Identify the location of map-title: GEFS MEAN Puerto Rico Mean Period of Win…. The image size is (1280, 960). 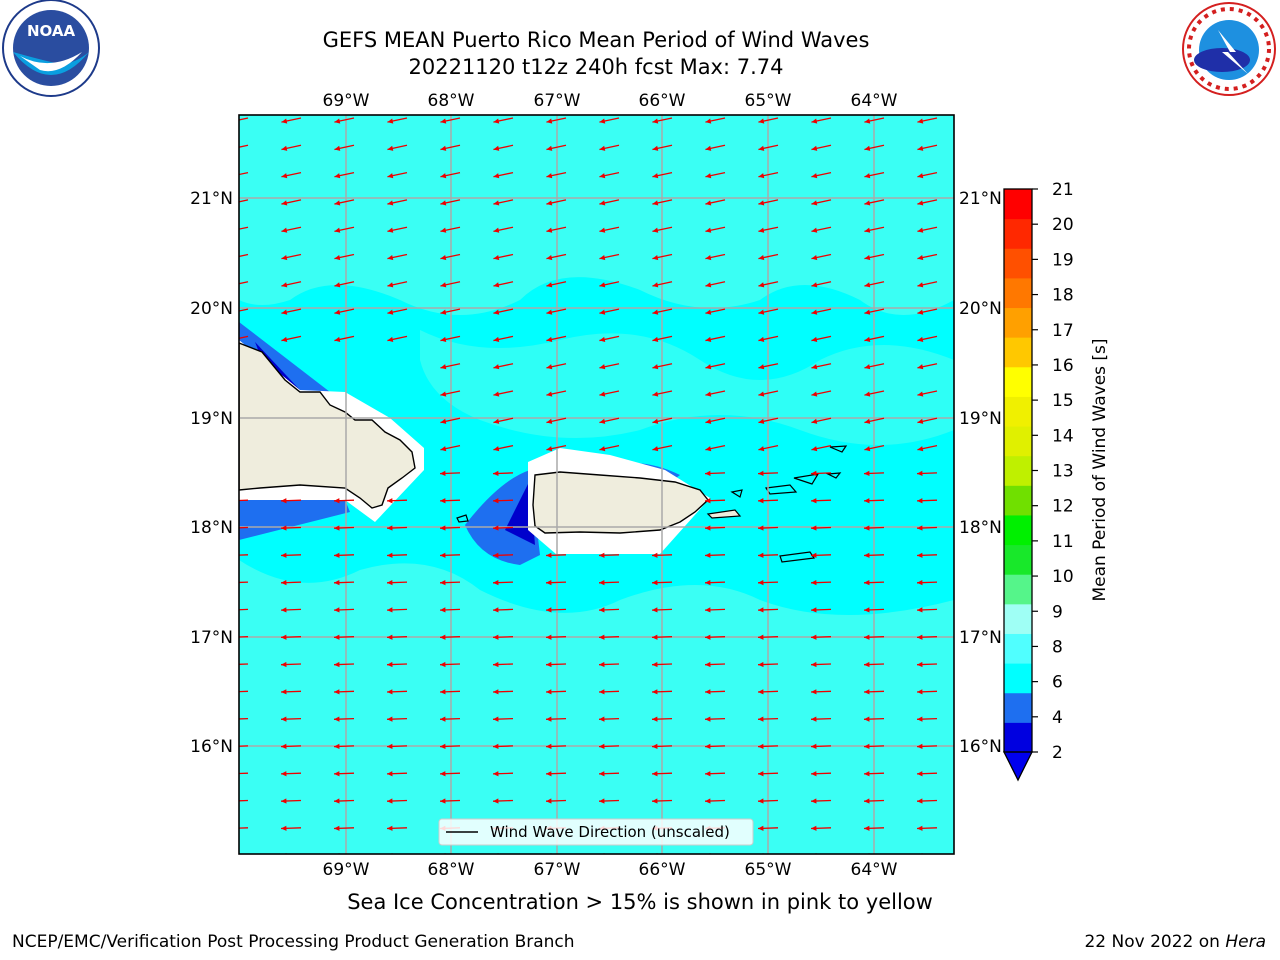
(596, 40).